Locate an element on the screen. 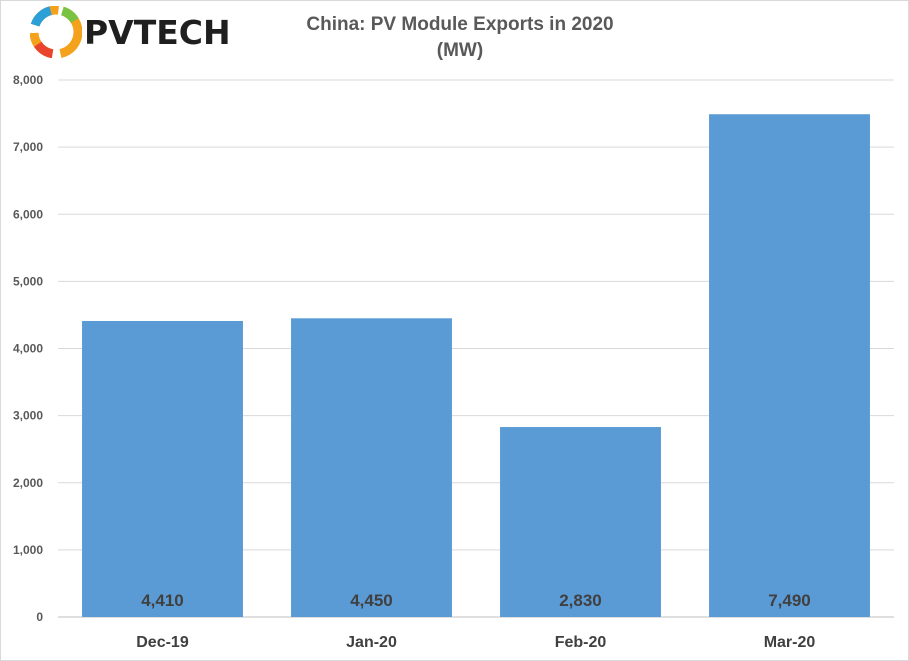 This screenshot has height=661, width=909. pvtech-logo: PVTECH is located at coordinates (130, 32).